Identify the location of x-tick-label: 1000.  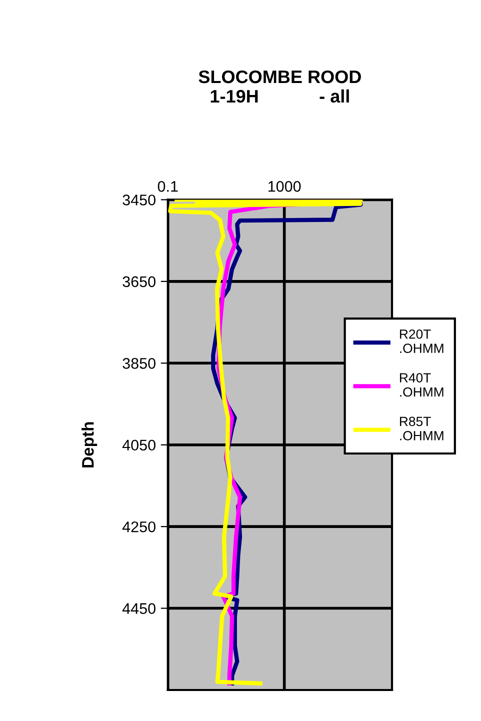
(284, 186).